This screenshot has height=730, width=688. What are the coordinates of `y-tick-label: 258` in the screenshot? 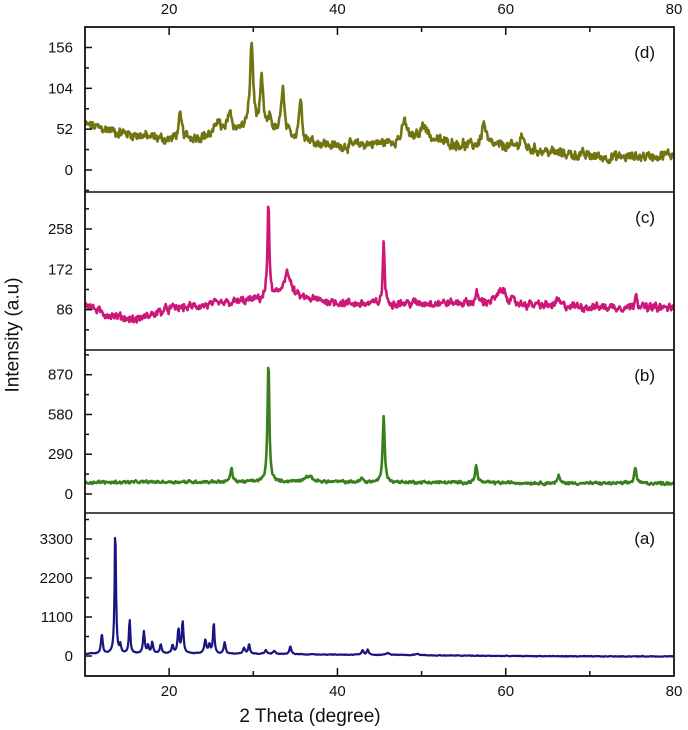 It's located at (60, 229).